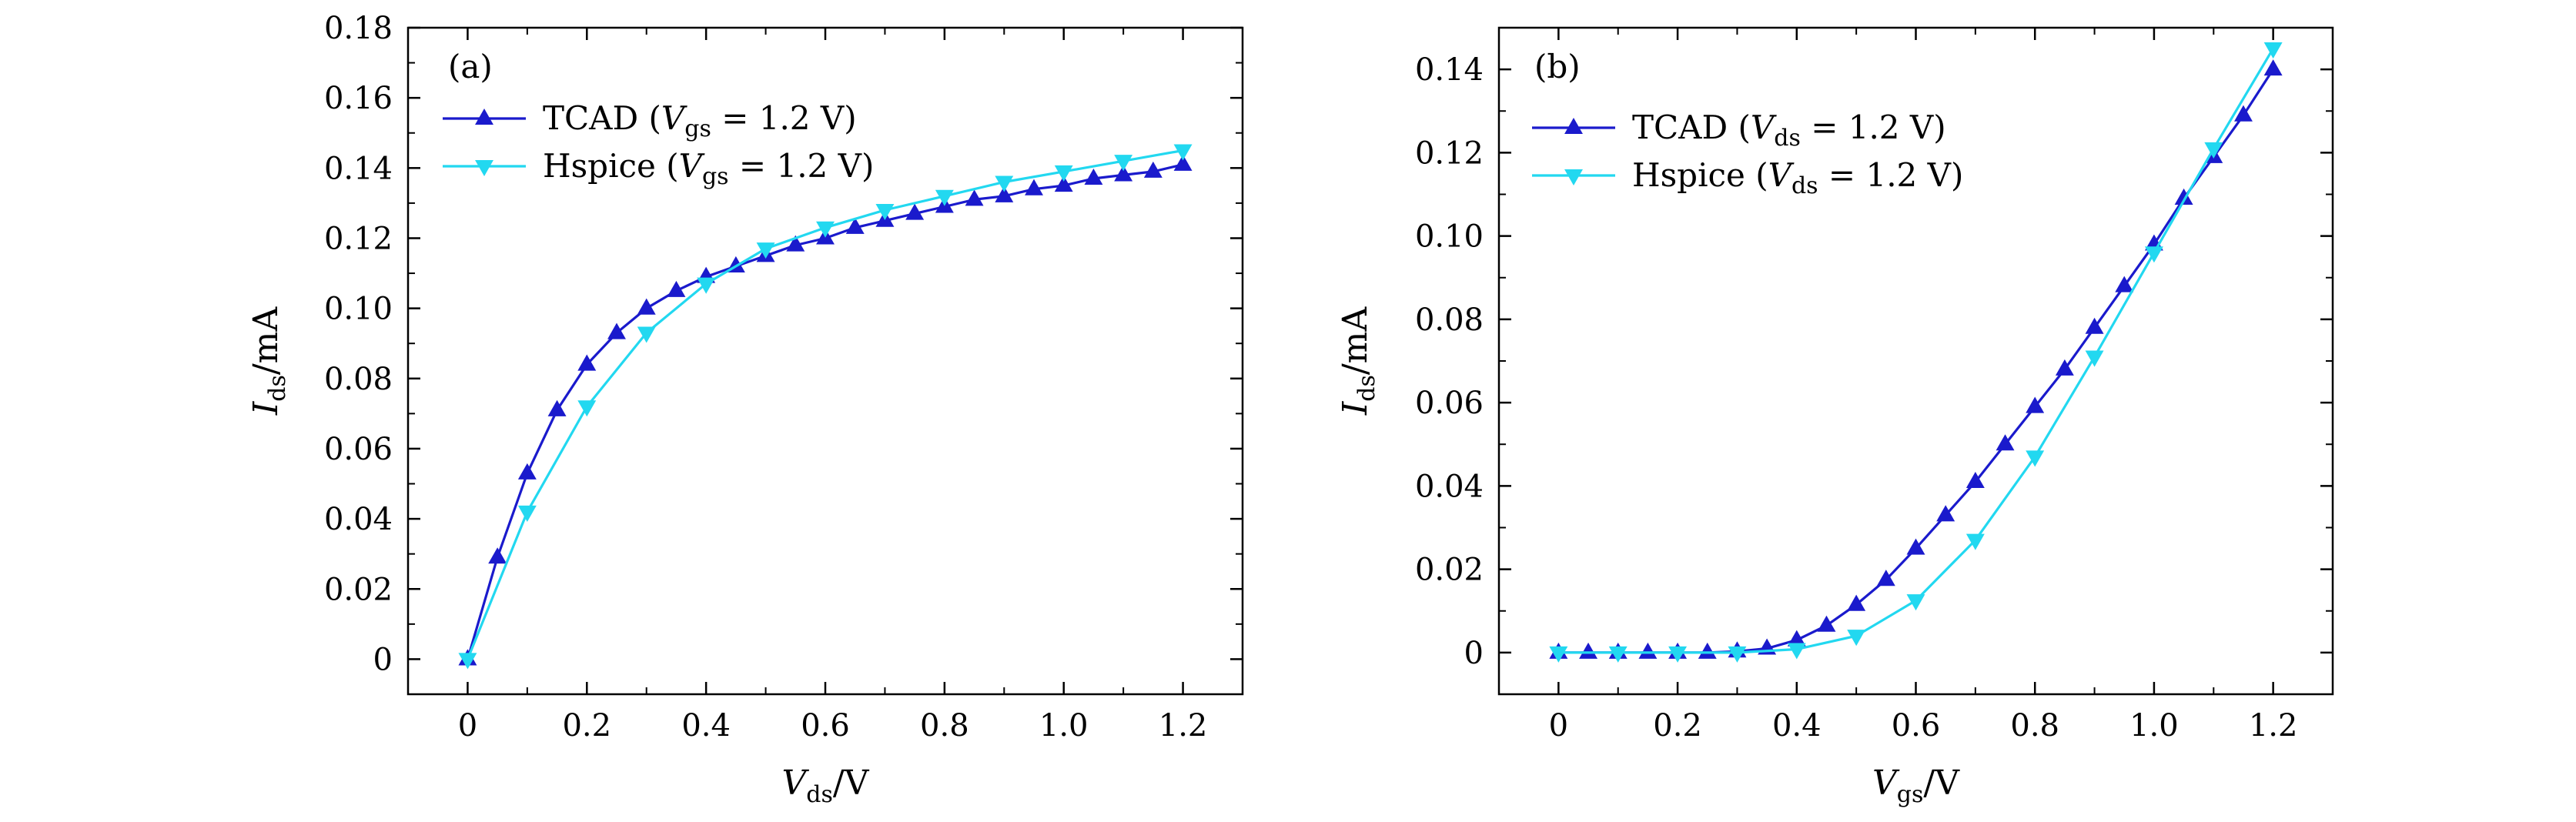  I want to click on x-axis-label-var: V, so click(796, 783).